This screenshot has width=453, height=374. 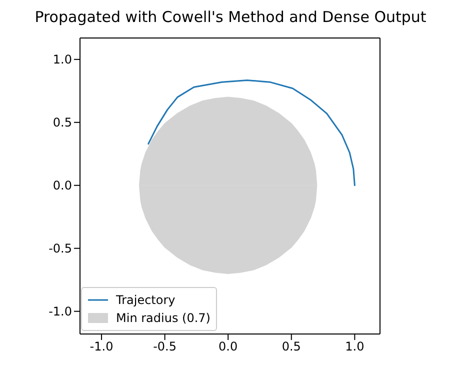 What do you see at coordinates (62, 123) in the screenshot?
I see `y-tick-label: 0.5` at bounding box center [62, 123].